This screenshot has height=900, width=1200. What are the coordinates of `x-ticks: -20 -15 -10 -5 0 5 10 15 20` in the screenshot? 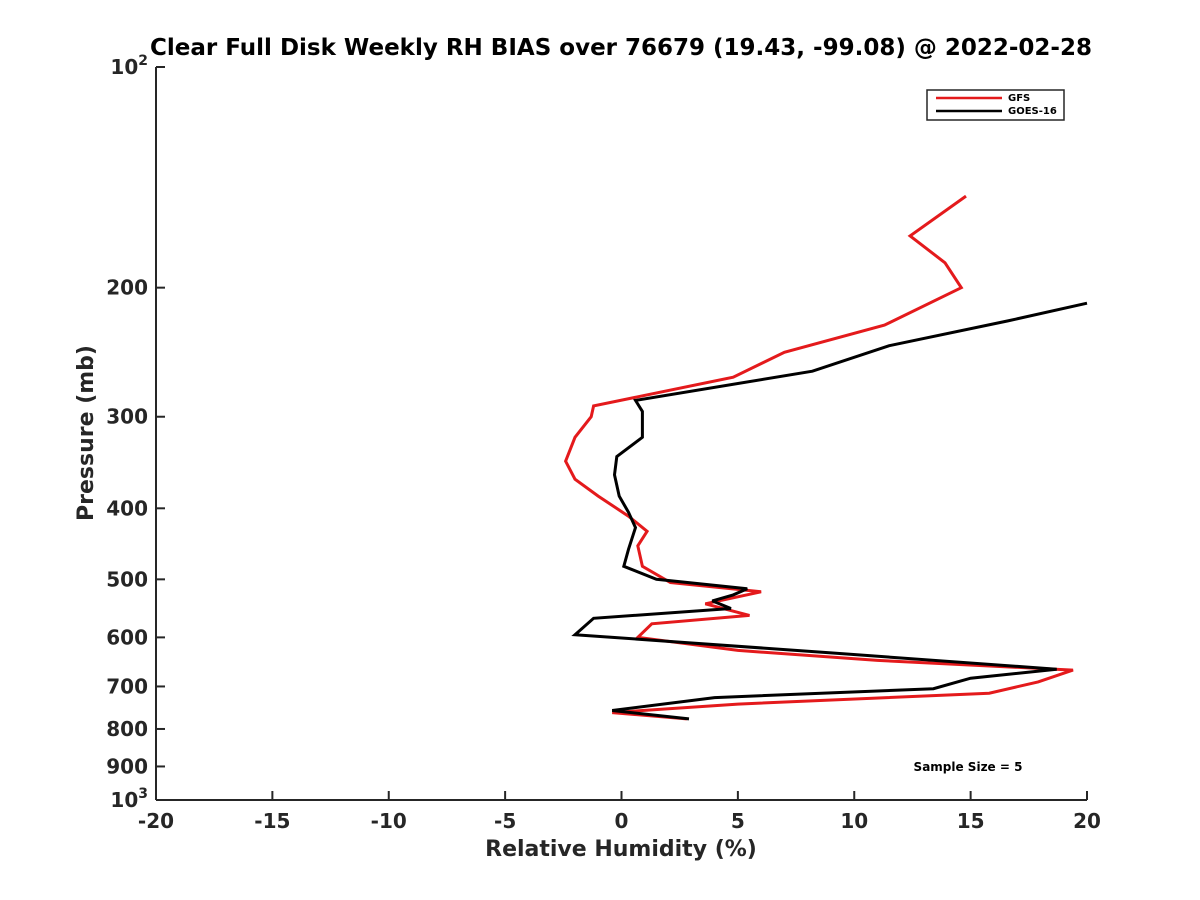 It's located at (619, 812).